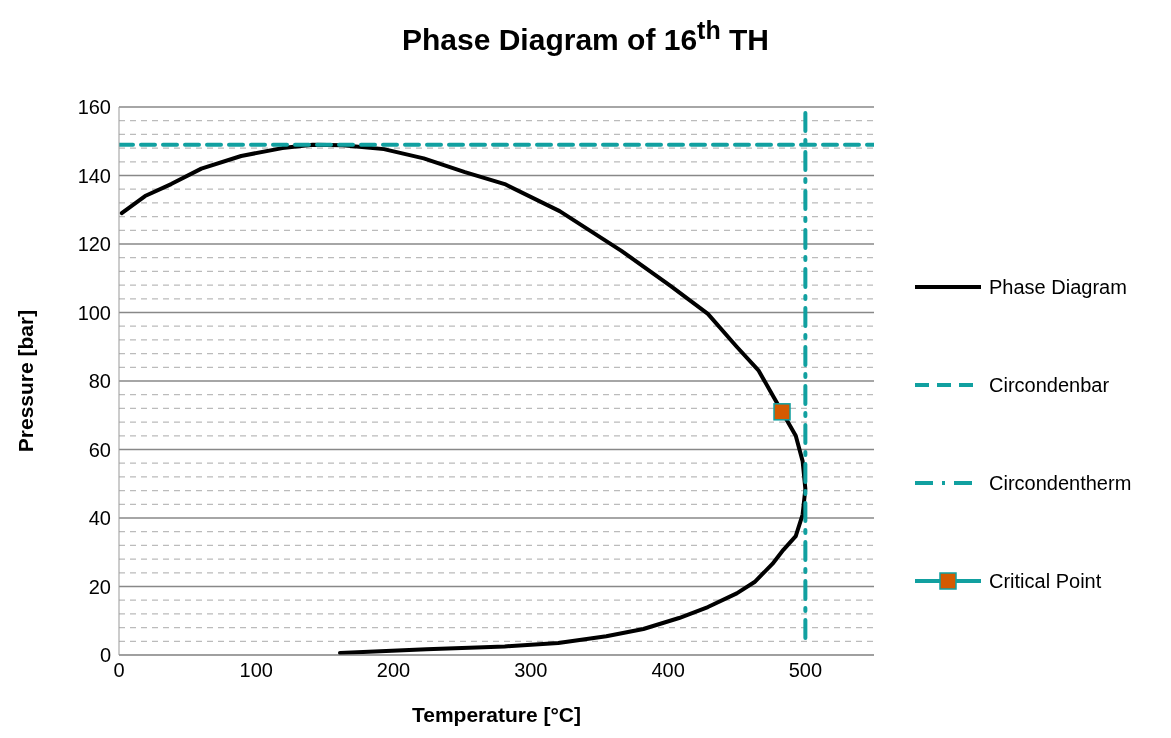 The image size is (1171, 738). Describe the element at coordinates (1049, 385) in the screenshot. I see `legend-label: Circondenbar` at that location.